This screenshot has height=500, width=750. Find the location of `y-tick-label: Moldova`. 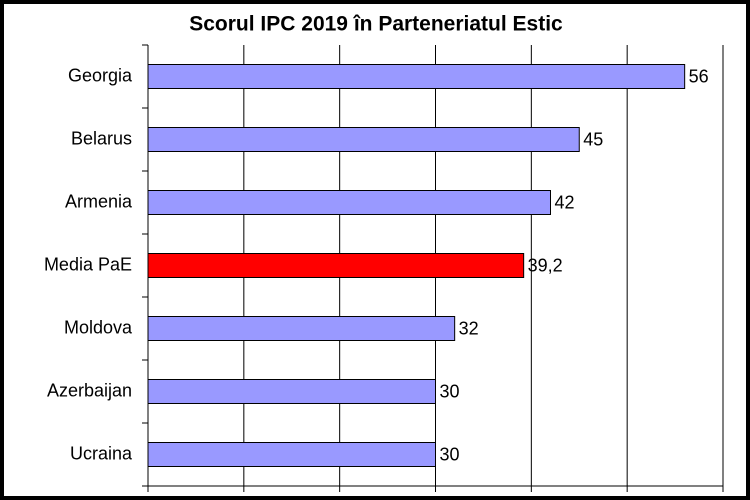

y-tick-label: Moldova is located at coordinates (98, 327).